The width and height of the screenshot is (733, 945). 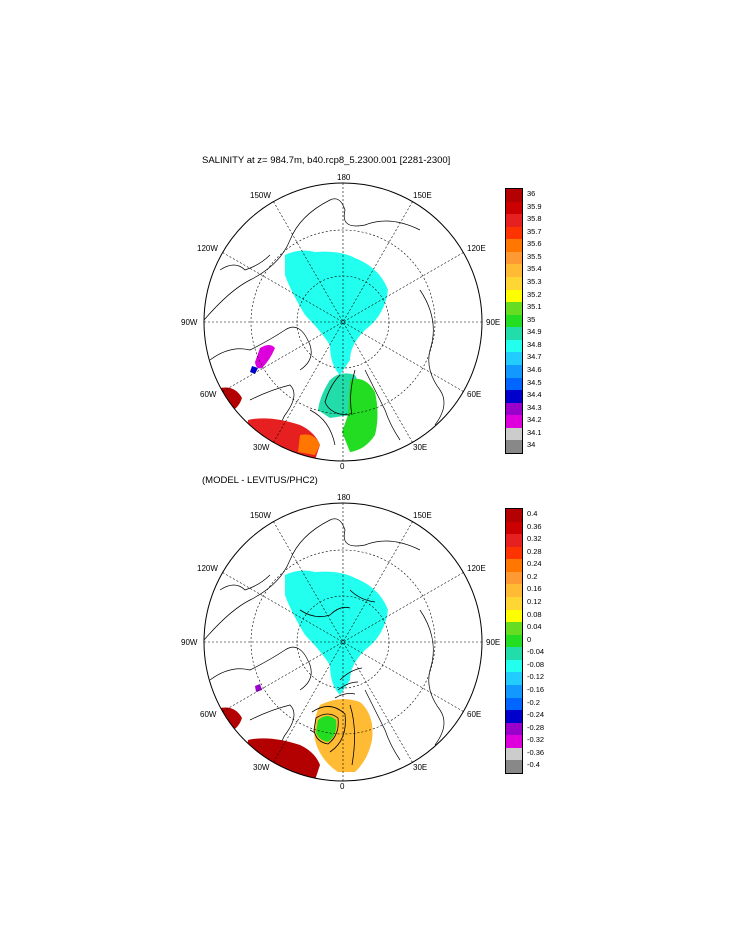 What do you see at coordinates (493, 322) in the screenshot?
I see `p1-lon-90e: 90E` at bounding box center [493, 322].